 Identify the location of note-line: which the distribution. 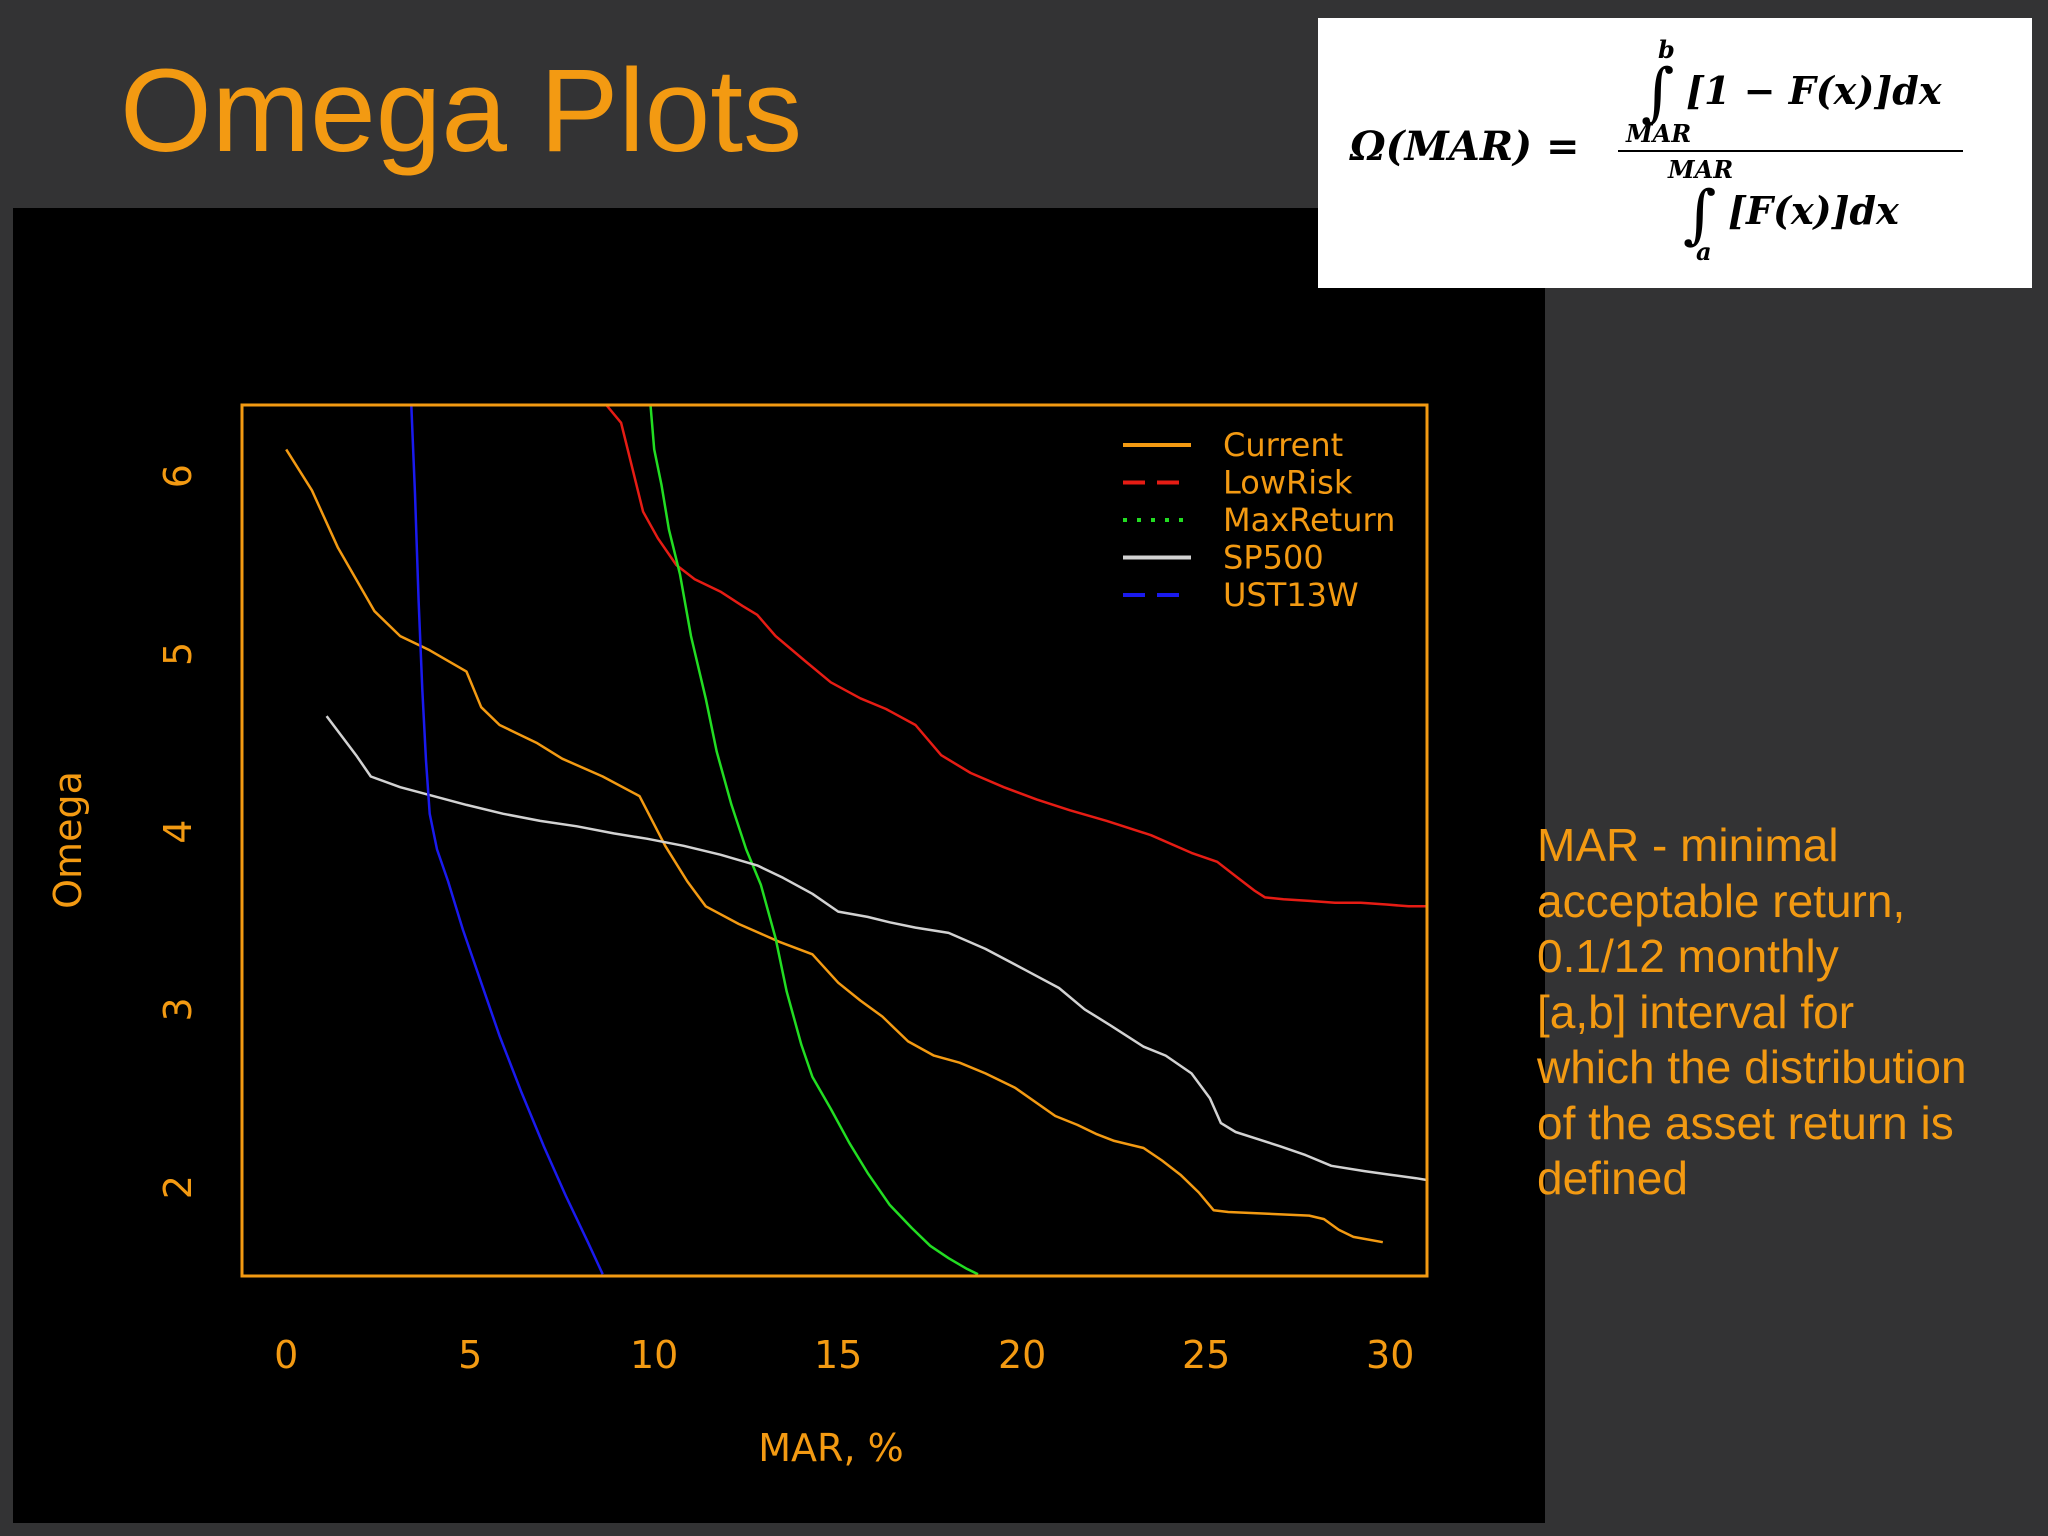
(1752, 1067).